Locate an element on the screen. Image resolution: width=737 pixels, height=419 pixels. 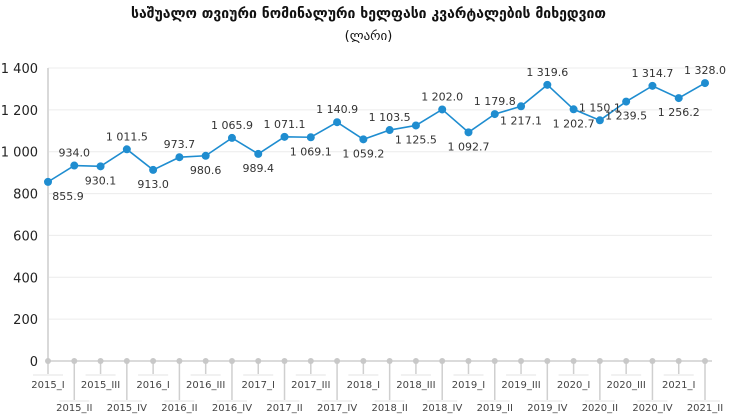
data-label: 1 314.7 is located at coordinates (652, 73).